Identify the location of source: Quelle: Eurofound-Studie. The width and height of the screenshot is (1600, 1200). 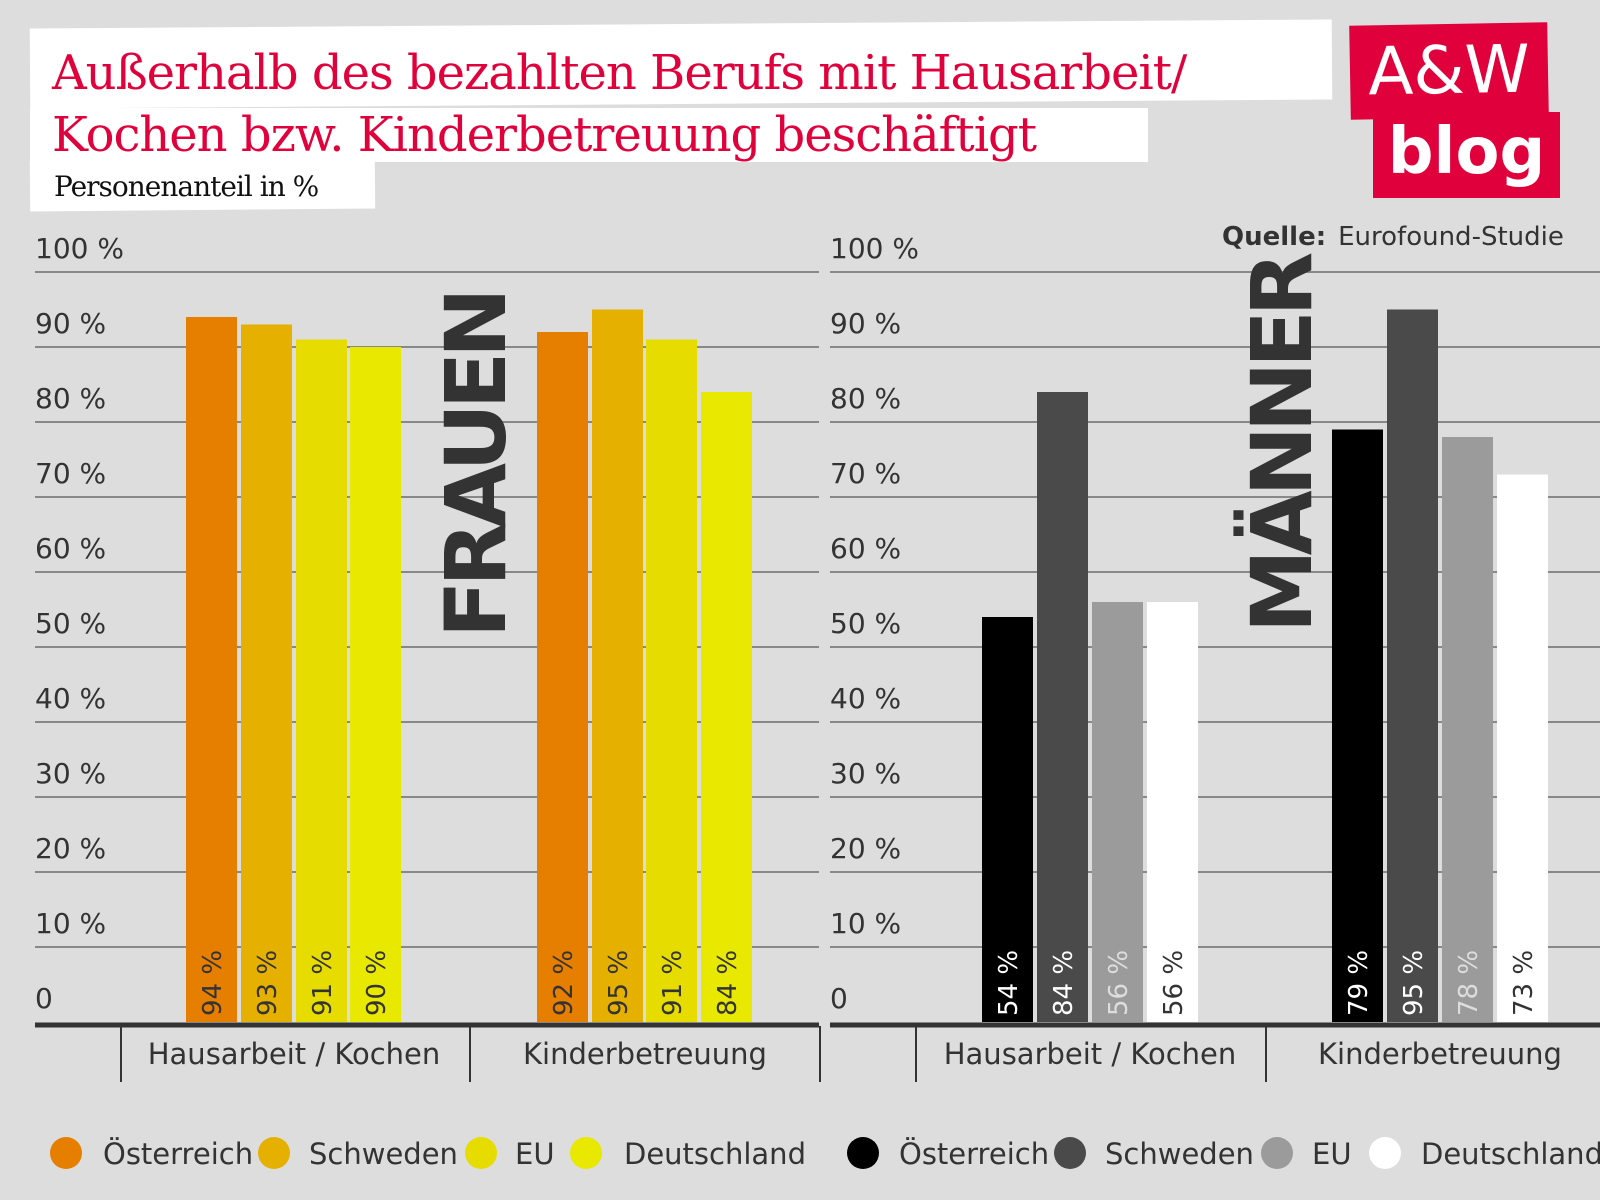
(1393, 237).